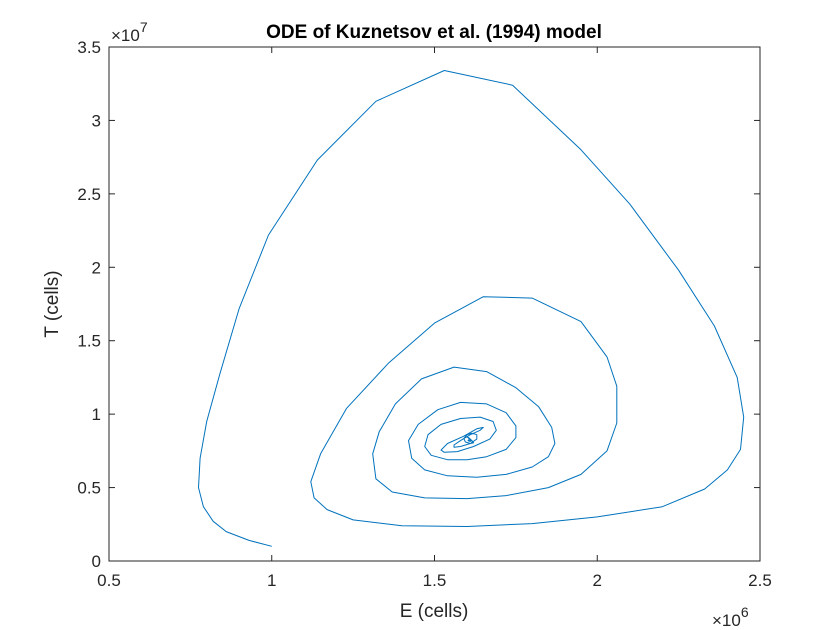  Describe the element at coordinates (434, 611) in the screenshot. I see `x-axis-label: E (cells)` at that location.